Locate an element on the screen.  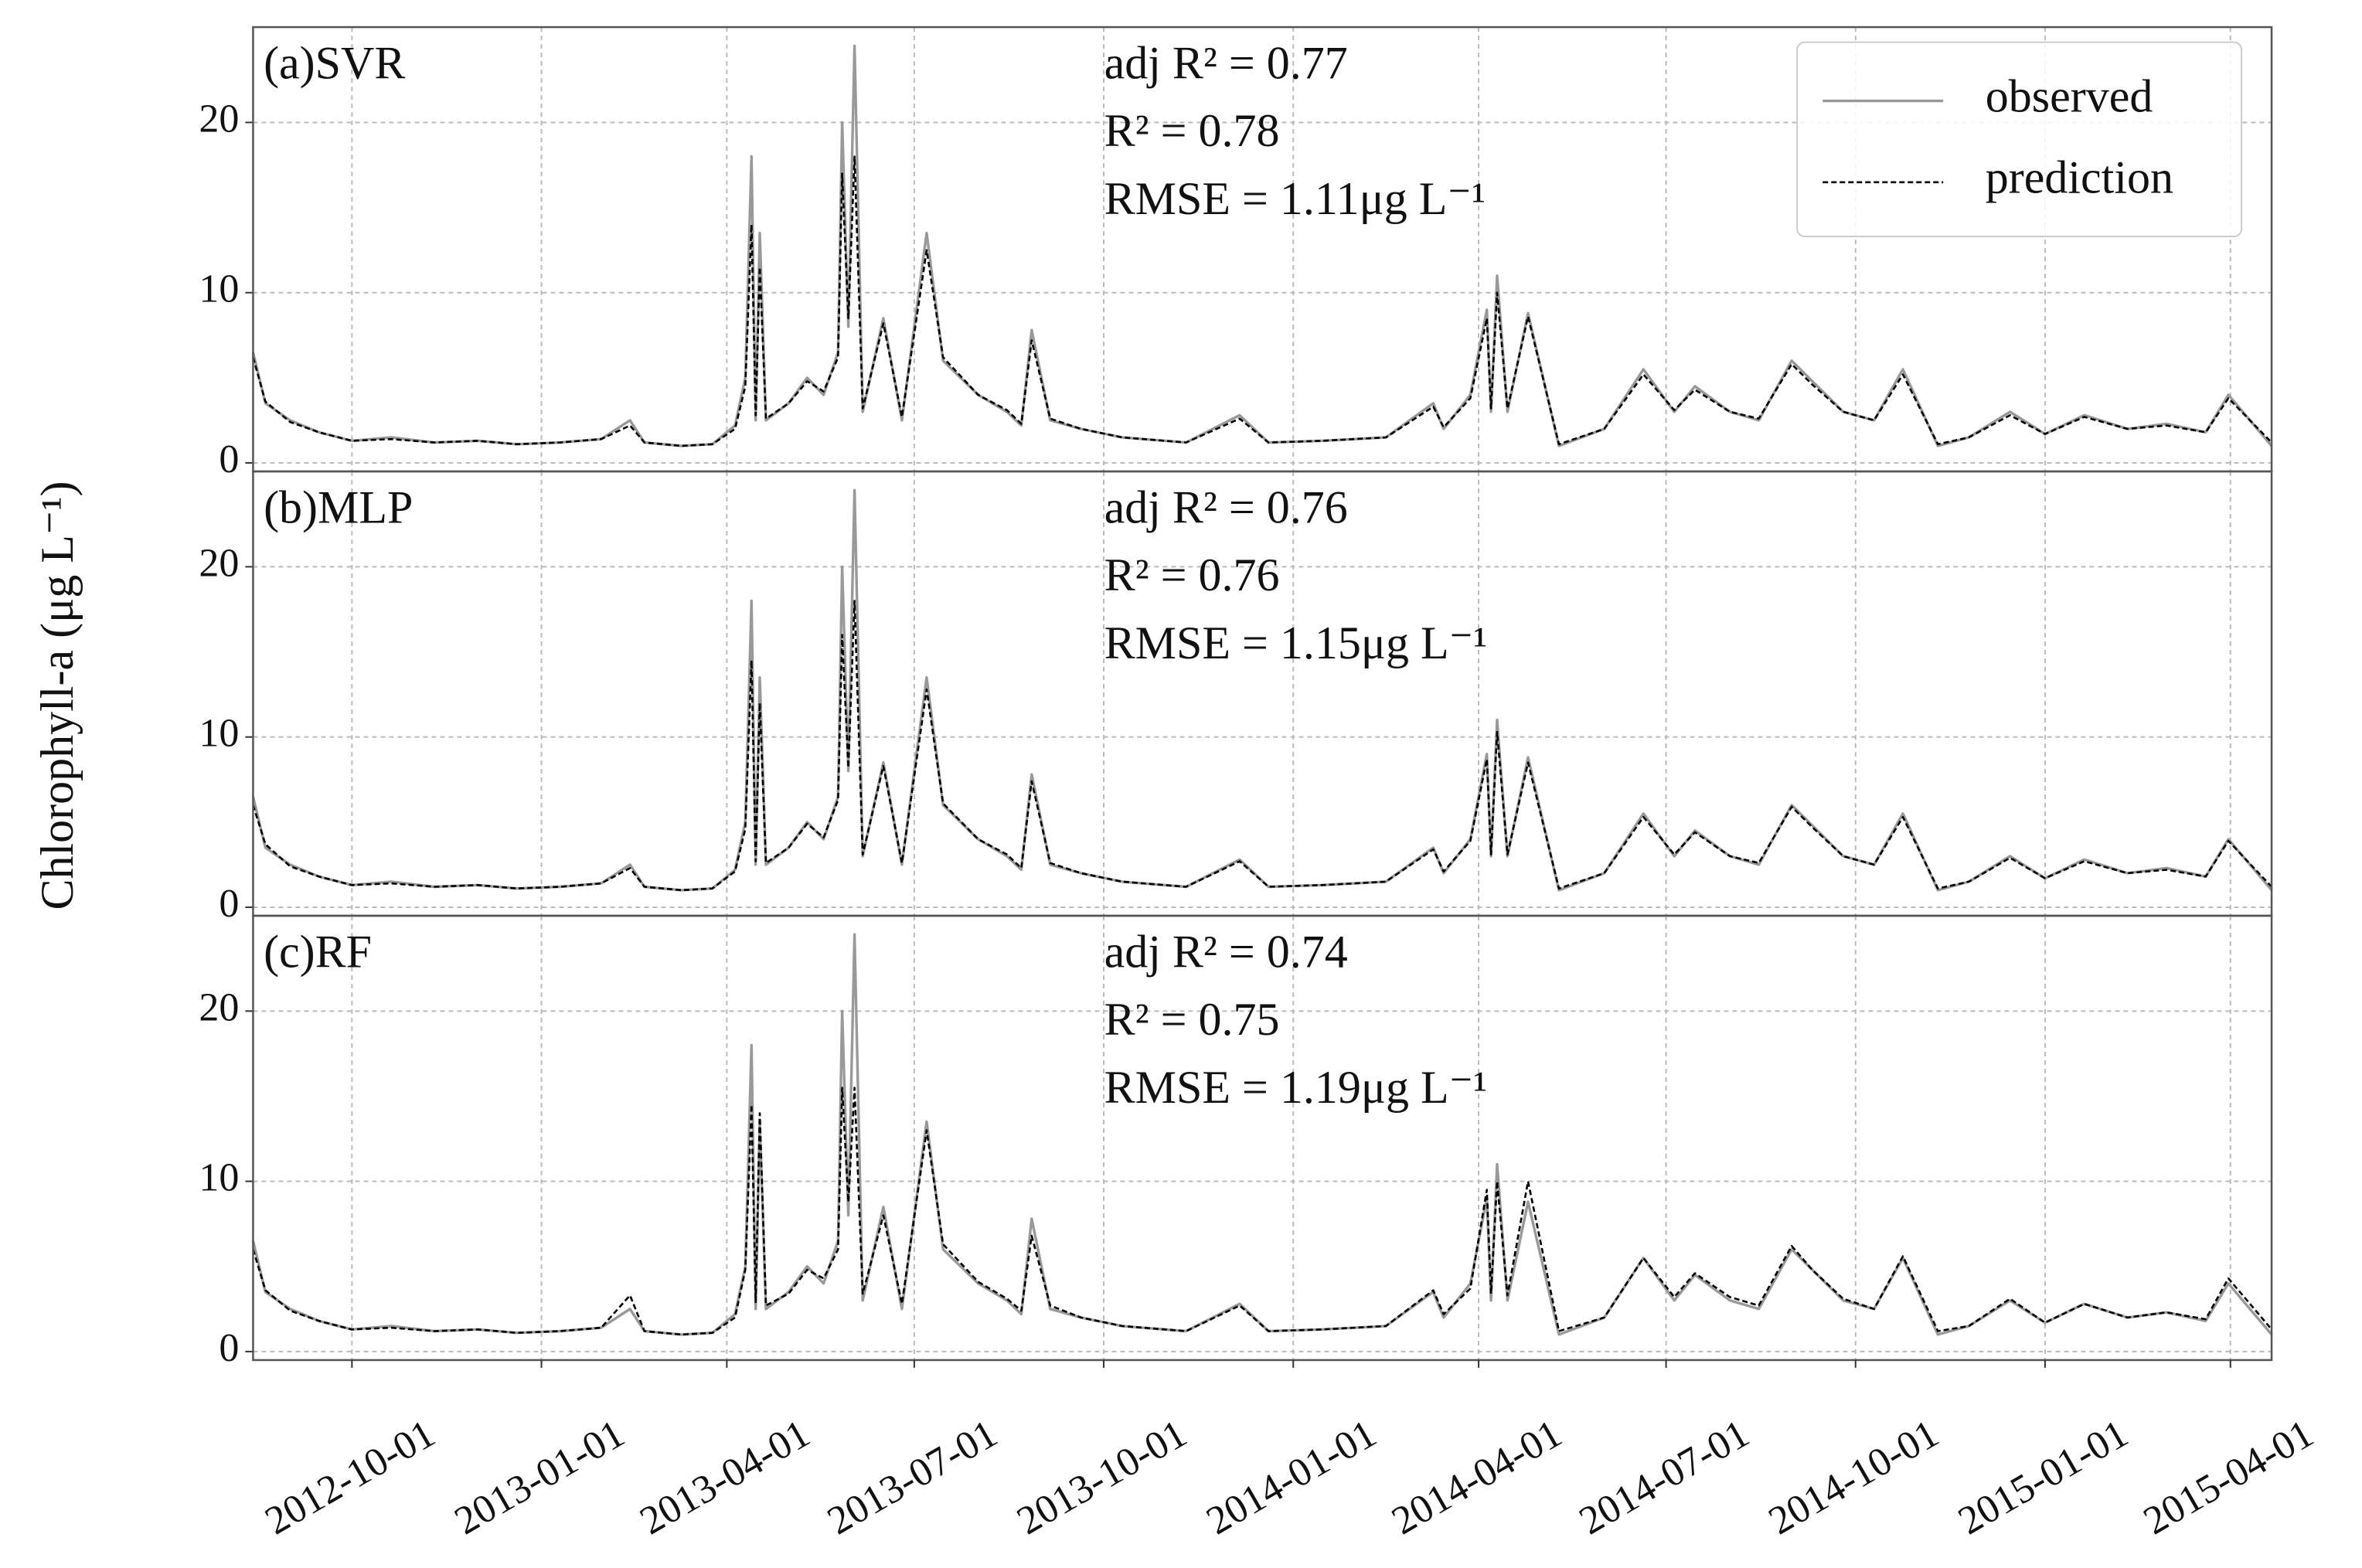
legend-label: prediction is located at coordinates (2079, 177).